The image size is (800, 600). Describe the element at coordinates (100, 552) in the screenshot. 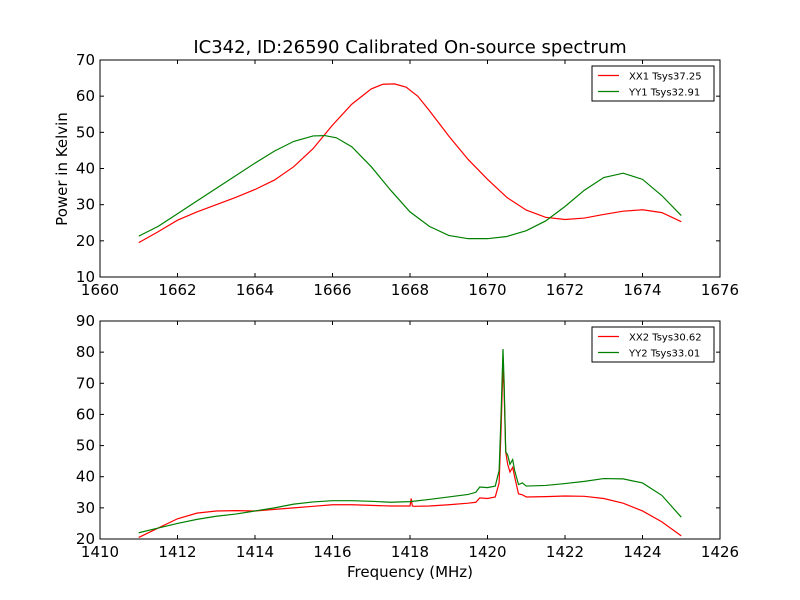

I see `bottom-x-tick-label: 1410` at that location.